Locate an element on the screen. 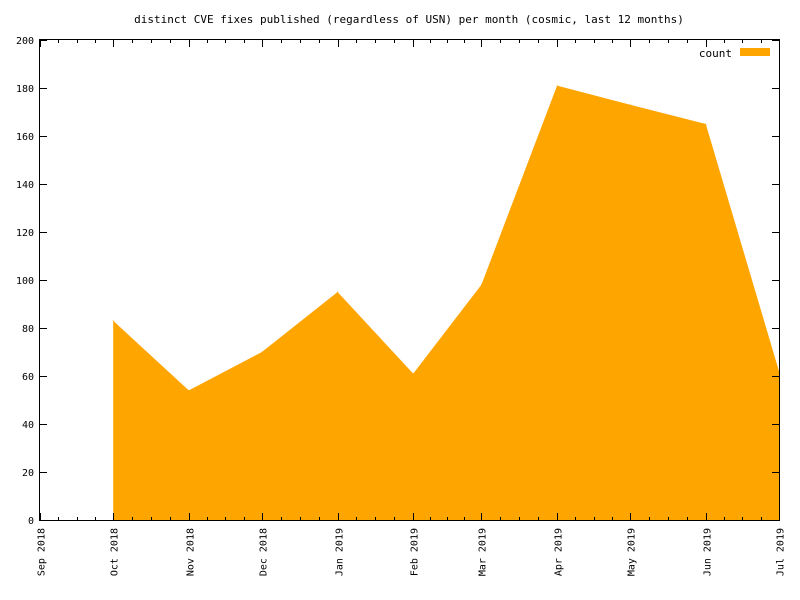  y-tick-label: 40 is located at coordinates (28, 425).